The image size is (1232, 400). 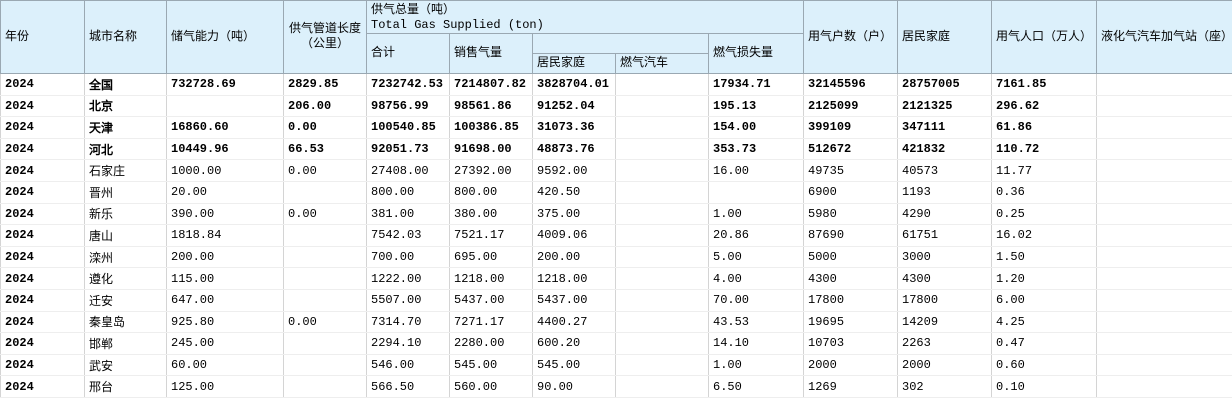 What do you see at coordinates (945, 106) in the screenshot?
I see `cell: 2121325` at bounding box center [945, 106].